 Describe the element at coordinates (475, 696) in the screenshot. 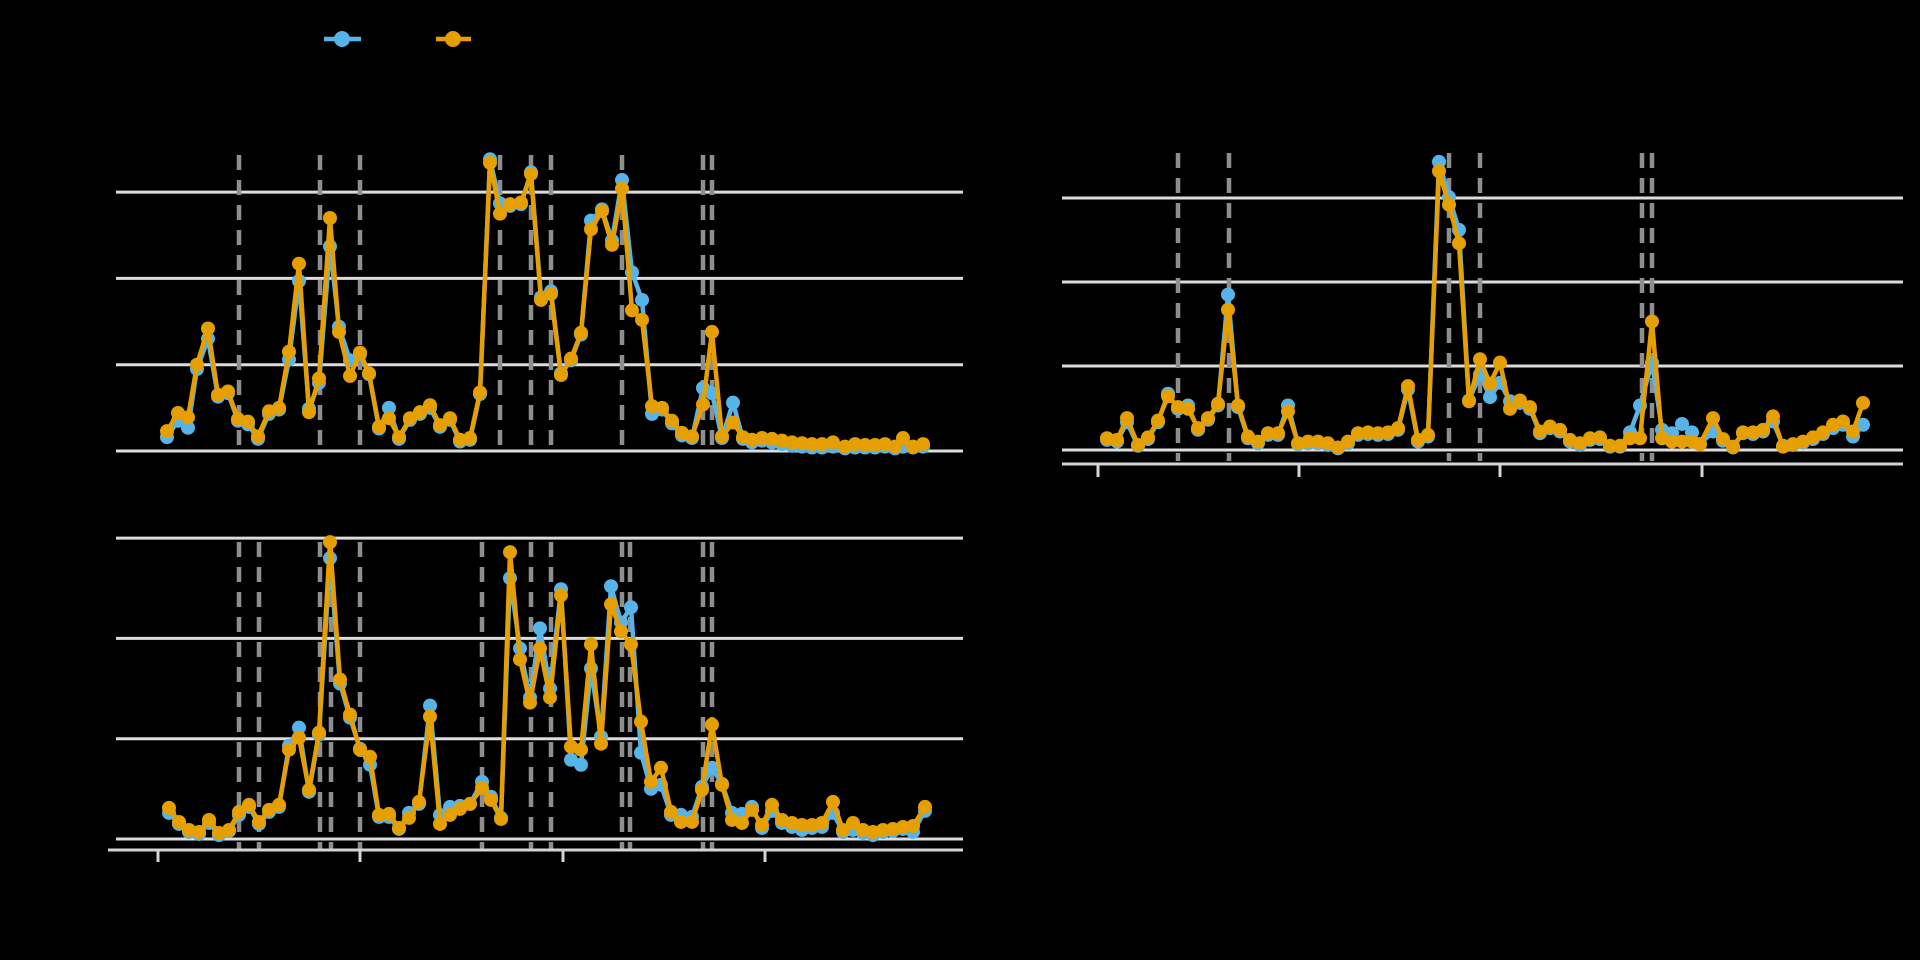

I see `dashed-guides` at that location.